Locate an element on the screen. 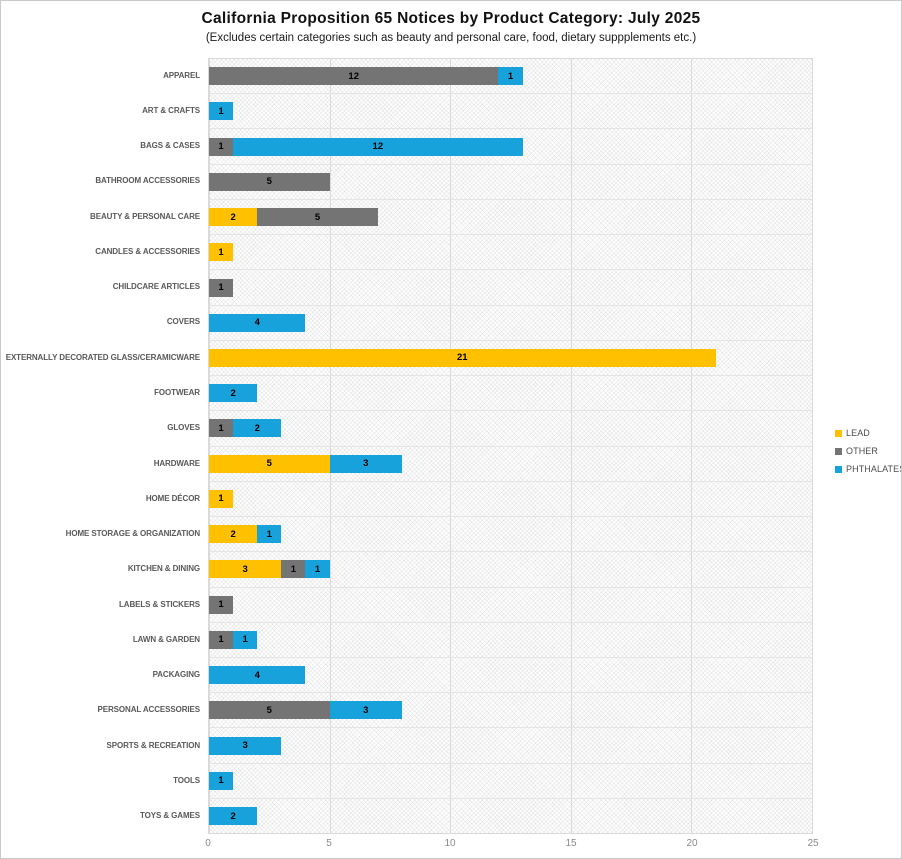 The height and width of the screenshot is (859, 902). stacked-bar: 3 1 1 is located at coordinates (510, 569).